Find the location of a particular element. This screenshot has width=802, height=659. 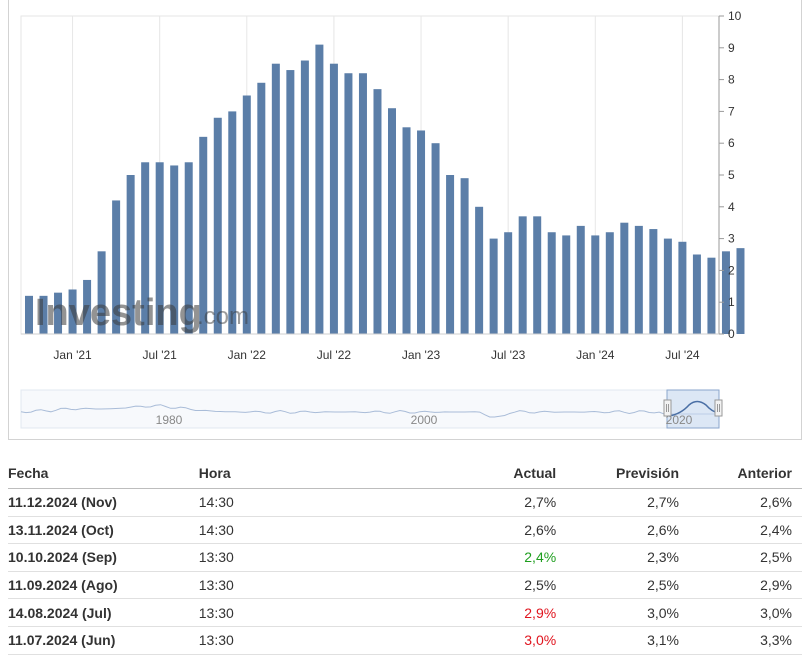

header-date: Fecha is located at coordinates (103, 473).